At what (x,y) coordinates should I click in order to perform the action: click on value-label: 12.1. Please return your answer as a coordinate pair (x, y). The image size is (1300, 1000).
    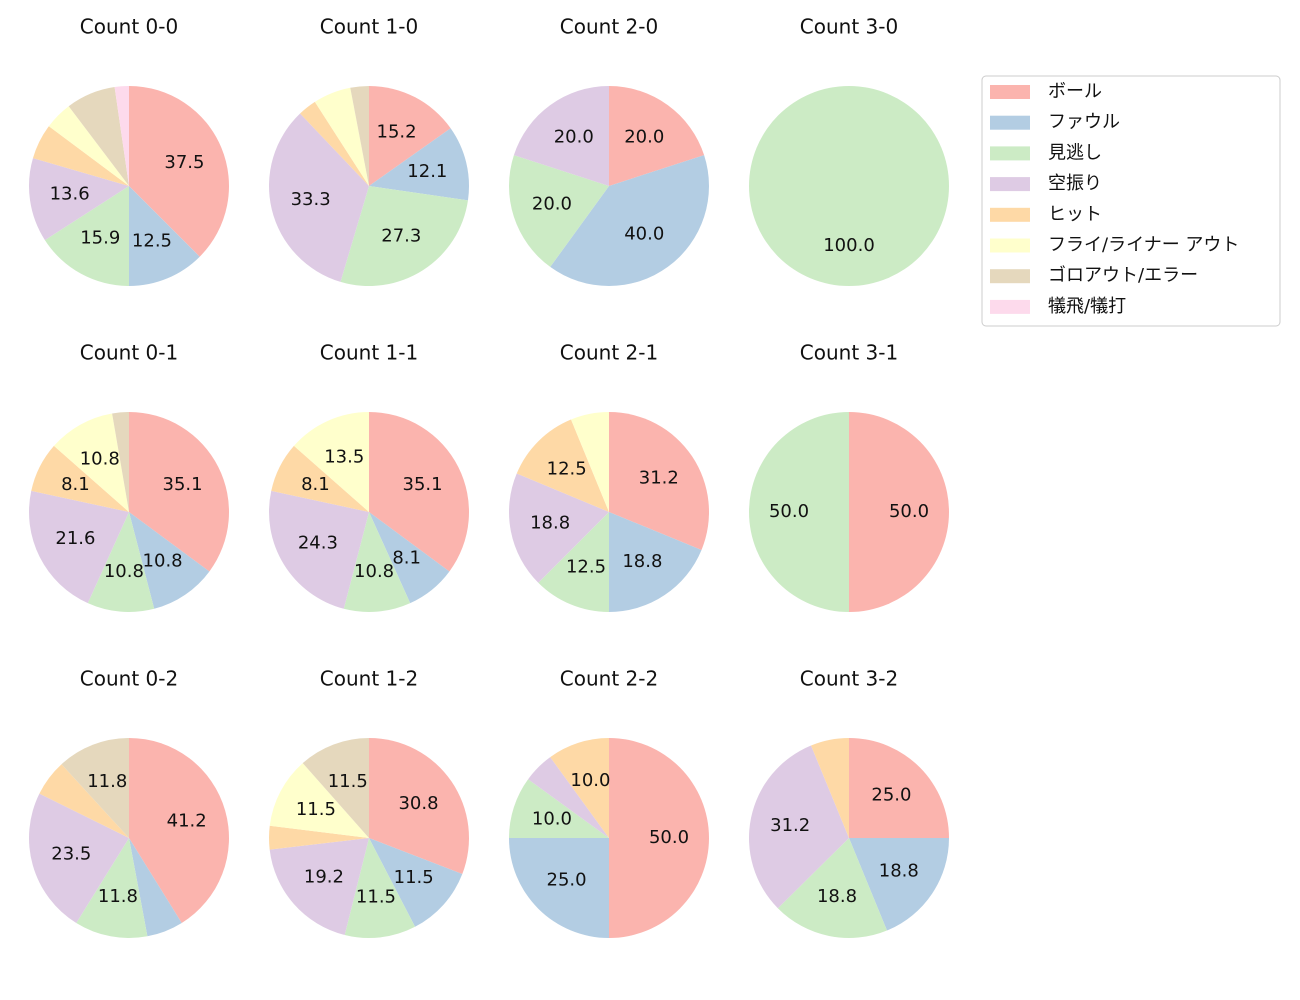
    Looking at the image, I should click on (427, 171).